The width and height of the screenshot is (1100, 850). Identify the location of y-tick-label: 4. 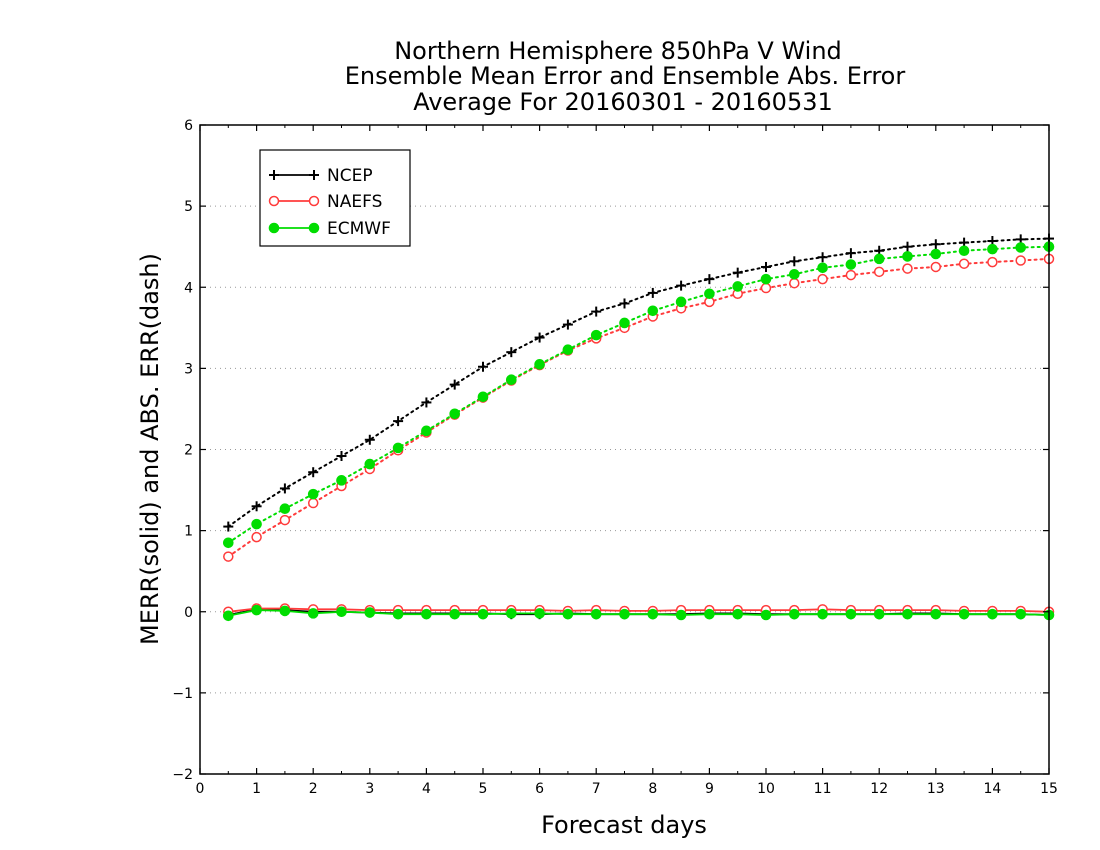
(188, 288).